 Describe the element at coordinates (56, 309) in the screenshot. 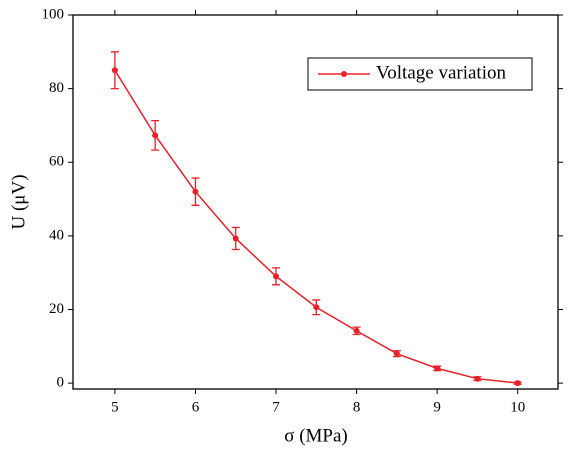

I see `y-tick-label: 20` at that location.